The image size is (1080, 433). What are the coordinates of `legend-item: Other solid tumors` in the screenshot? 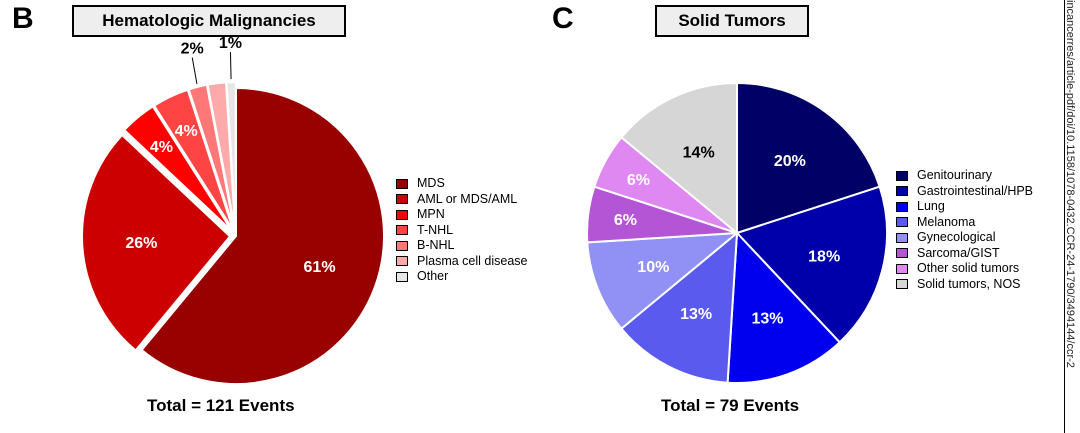 It's located at (964, 269).